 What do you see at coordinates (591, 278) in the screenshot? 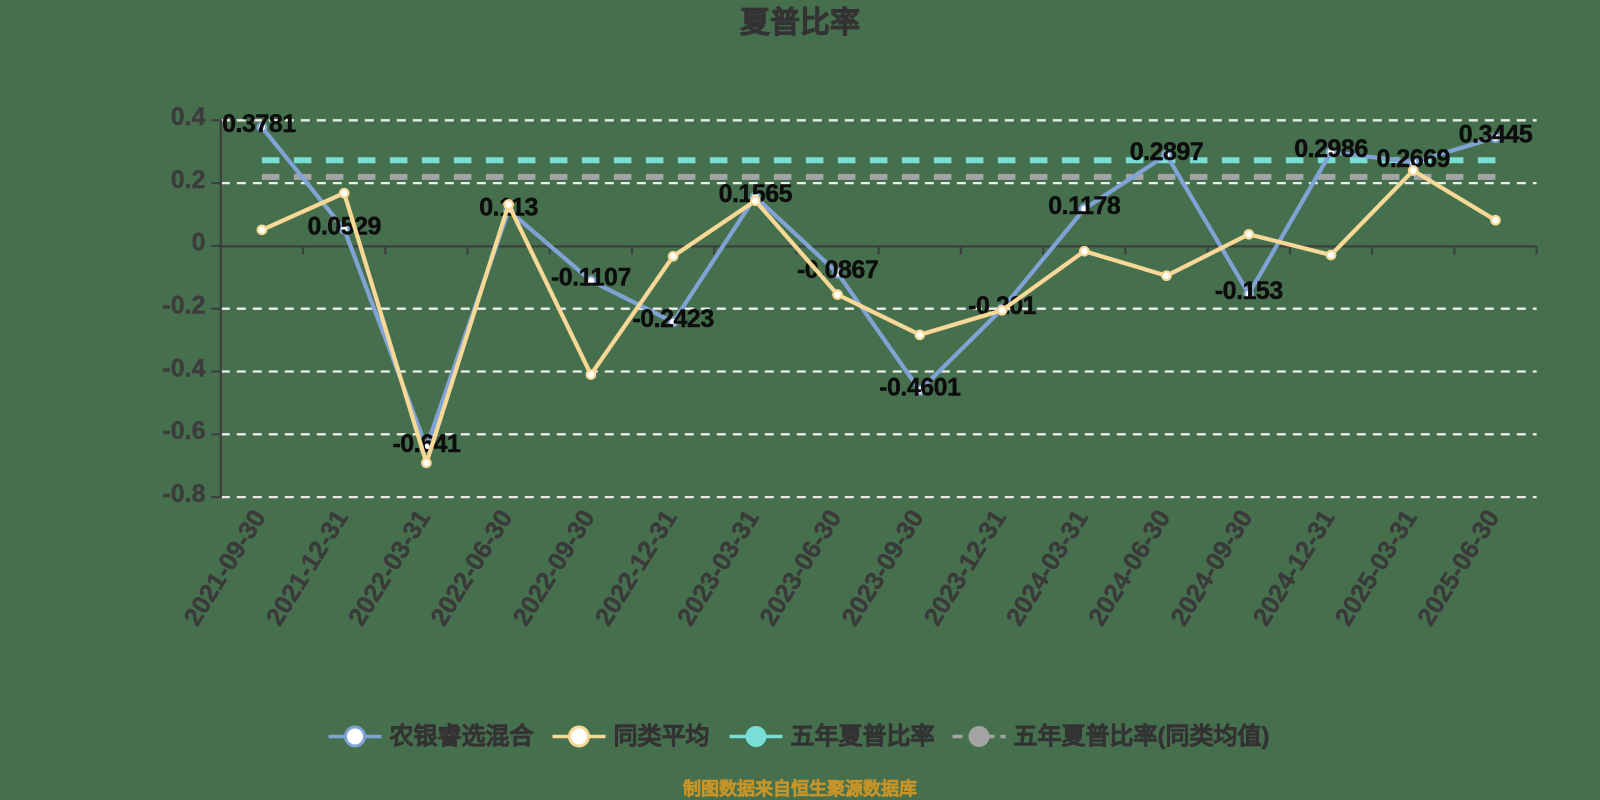
I see `svg-text: -0.1107` at bounding box center [591, 278].